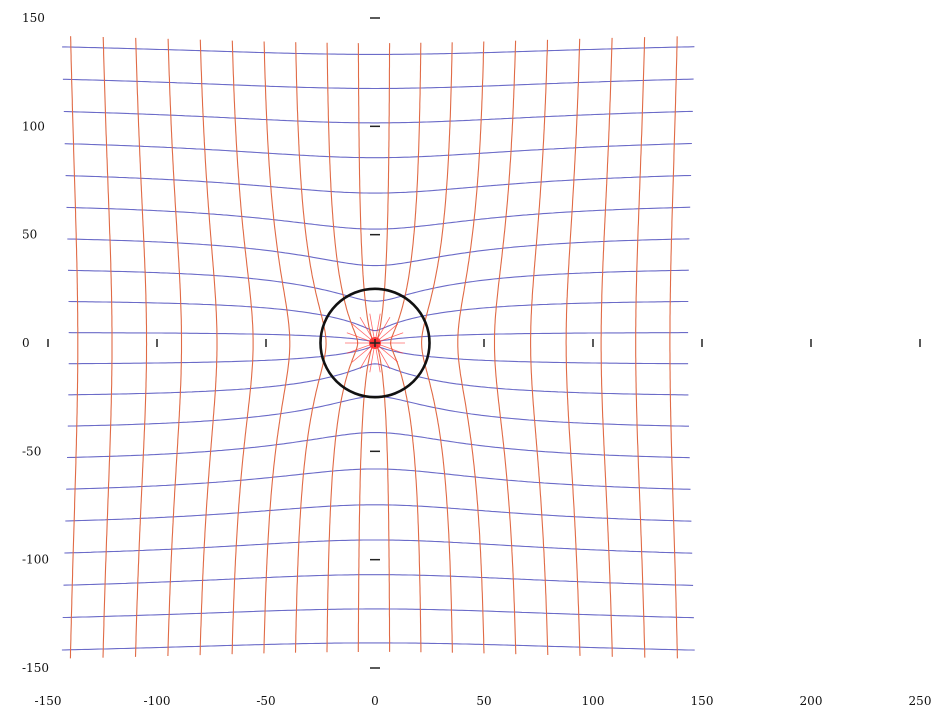  I want to click on x-tick-label: 100, so click(593, 701).